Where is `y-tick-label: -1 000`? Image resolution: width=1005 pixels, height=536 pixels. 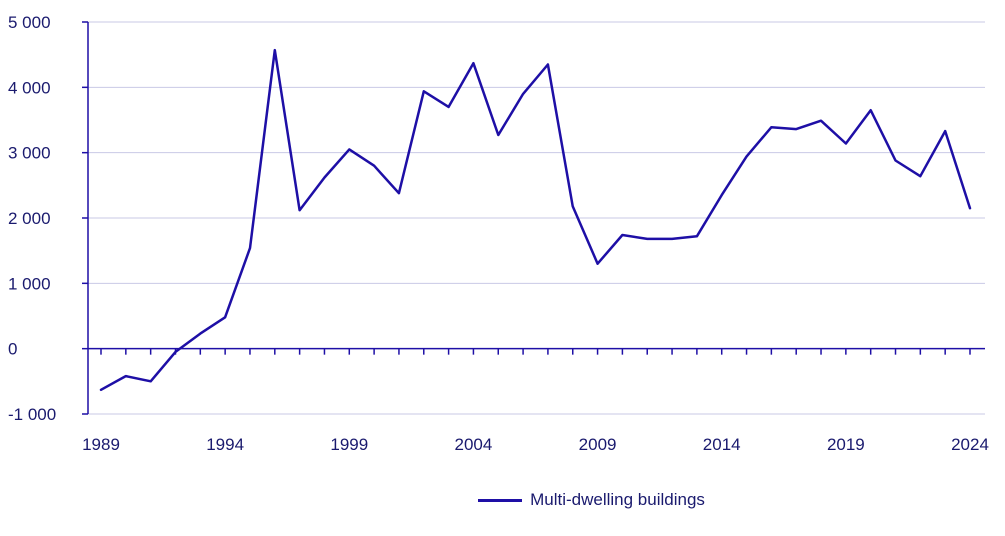 y-tick-label: -1 000 is located at coordinates (32, 414).